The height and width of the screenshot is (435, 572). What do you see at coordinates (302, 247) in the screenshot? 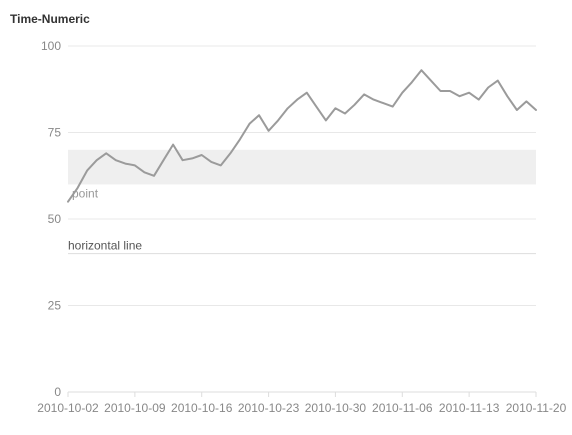
I see `horizontal-line-annotation: horizontal line` at bounding box center [302, 247].